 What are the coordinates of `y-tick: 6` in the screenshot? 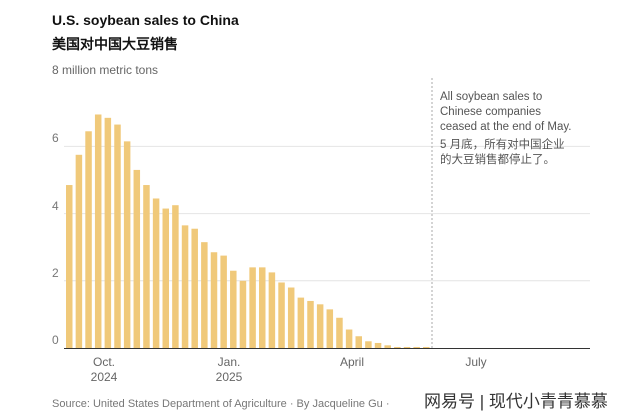 It's located at (55, 138).